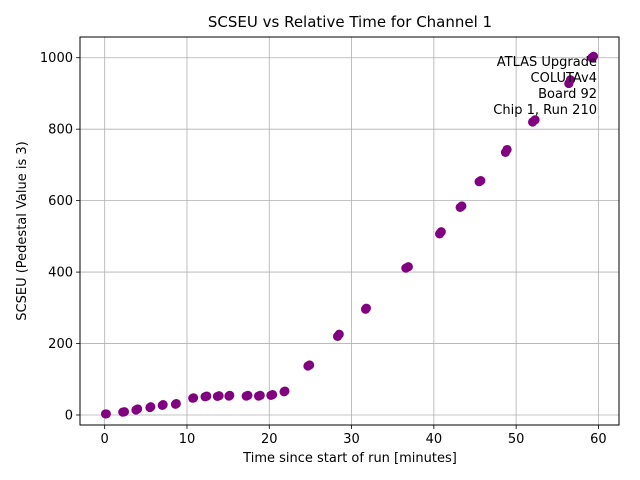 The height and width of the screenshot is (480, 640). What do you see at coordinates (69, 415) in the screenshot?
I see `y-tick-label: 0` at bounding box center [69, 415].